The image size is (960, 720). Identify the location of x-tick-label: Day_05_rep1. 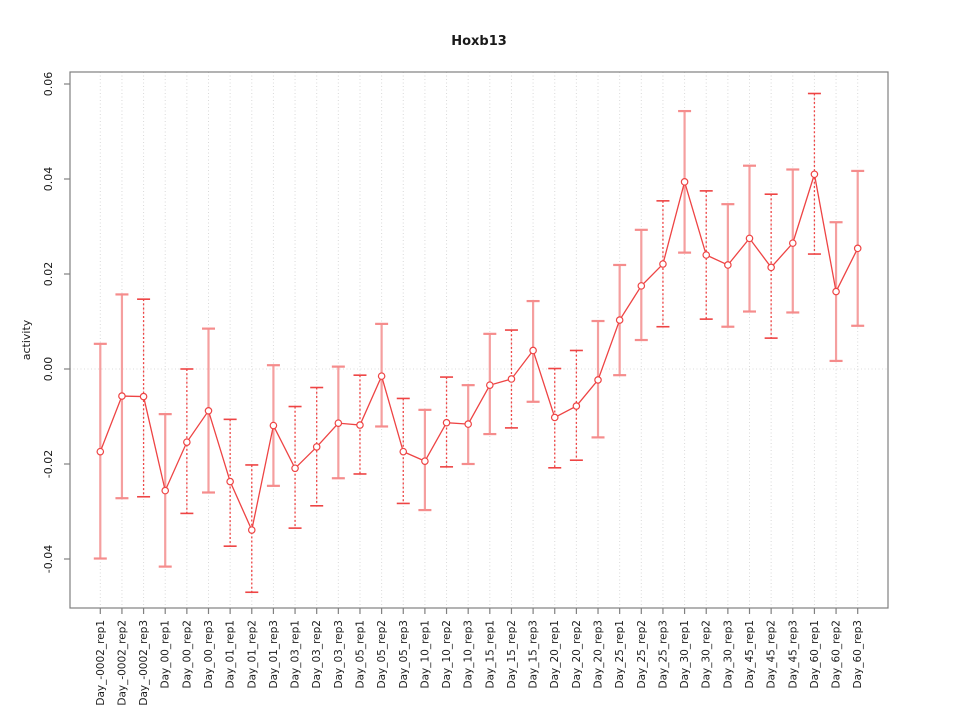
(360, 654).